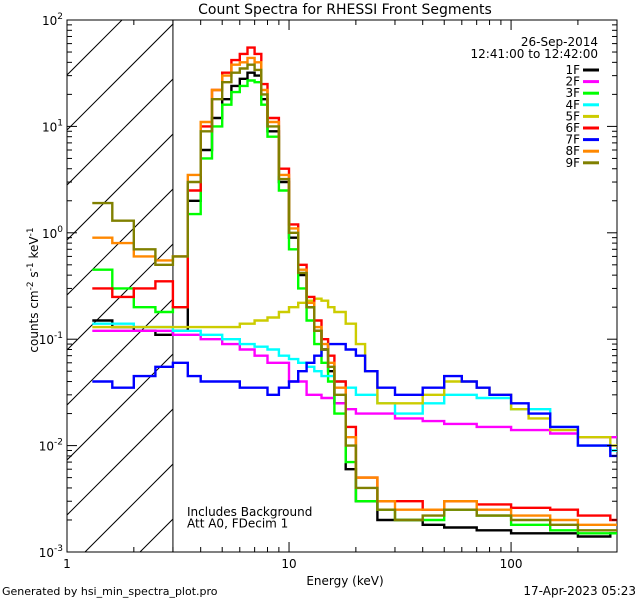 This screenshot has height=600, width=640. What do you see at coordinates (52, 233) in the screenshot?
I see `y-tick-label: 10⁰` at bounding box center [52, 233].